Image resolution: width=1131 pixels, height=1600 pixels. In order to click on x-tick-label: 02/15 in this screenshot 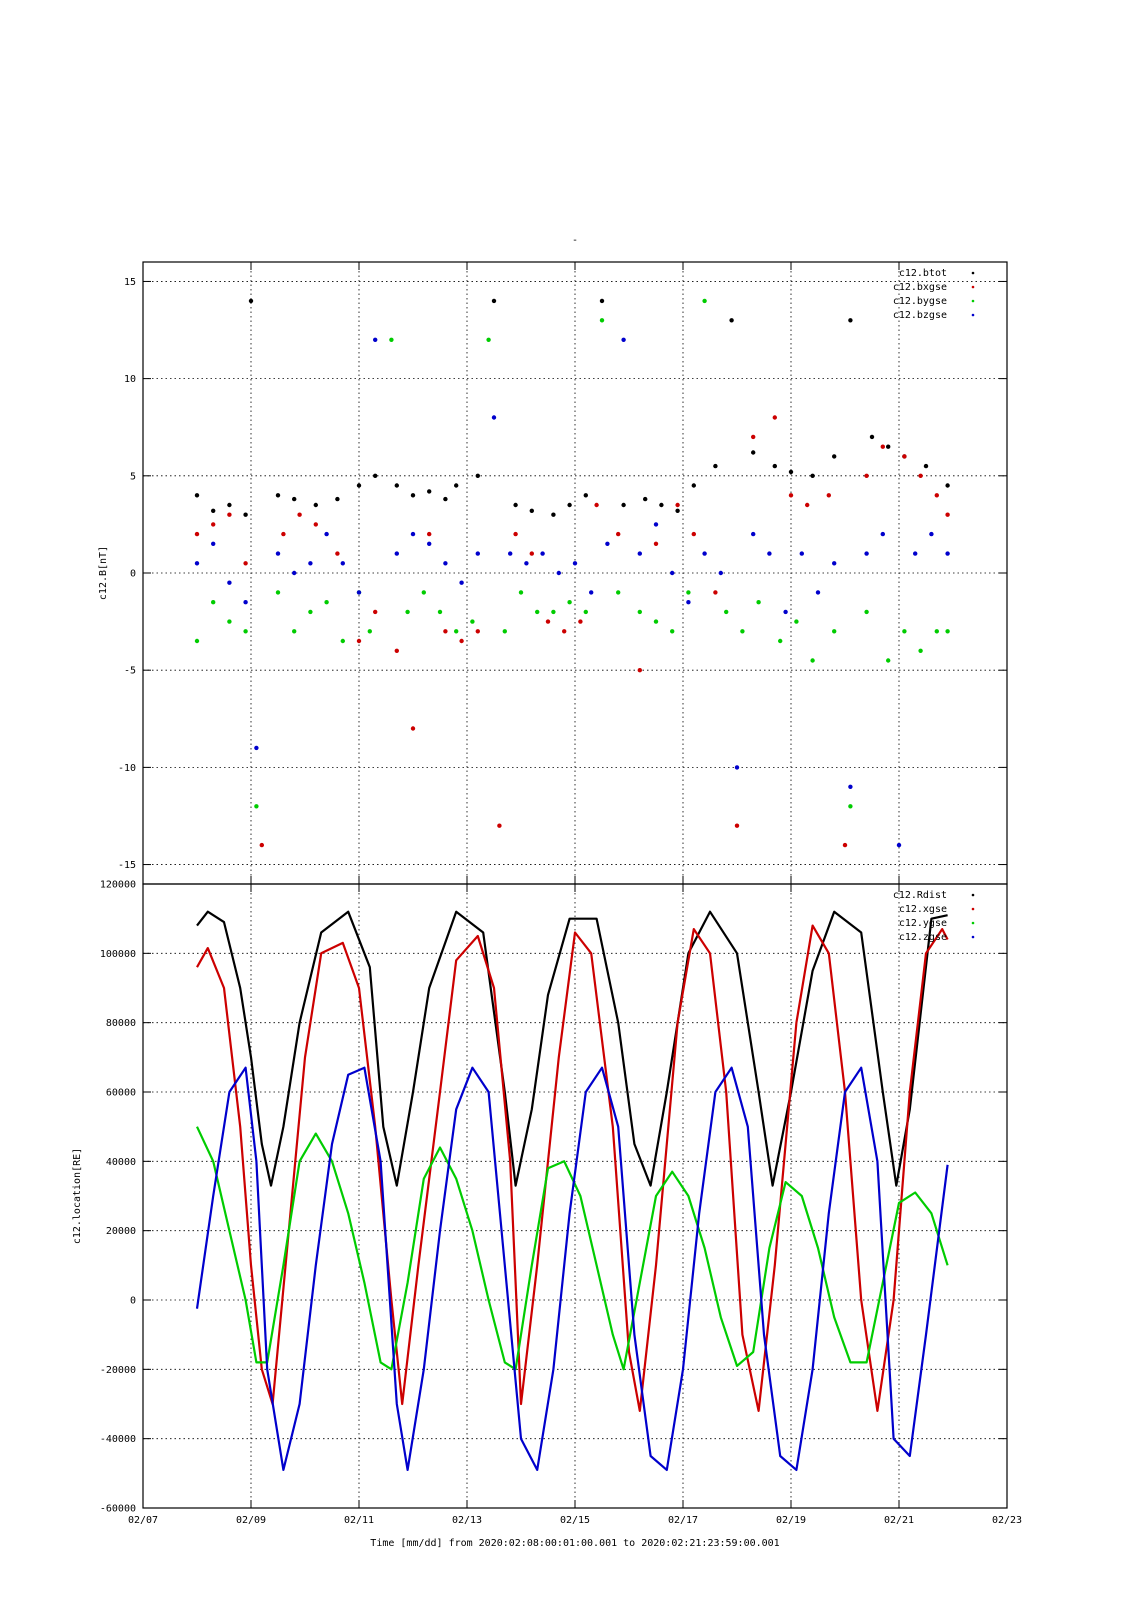, I will do `click(575, 1520)`.